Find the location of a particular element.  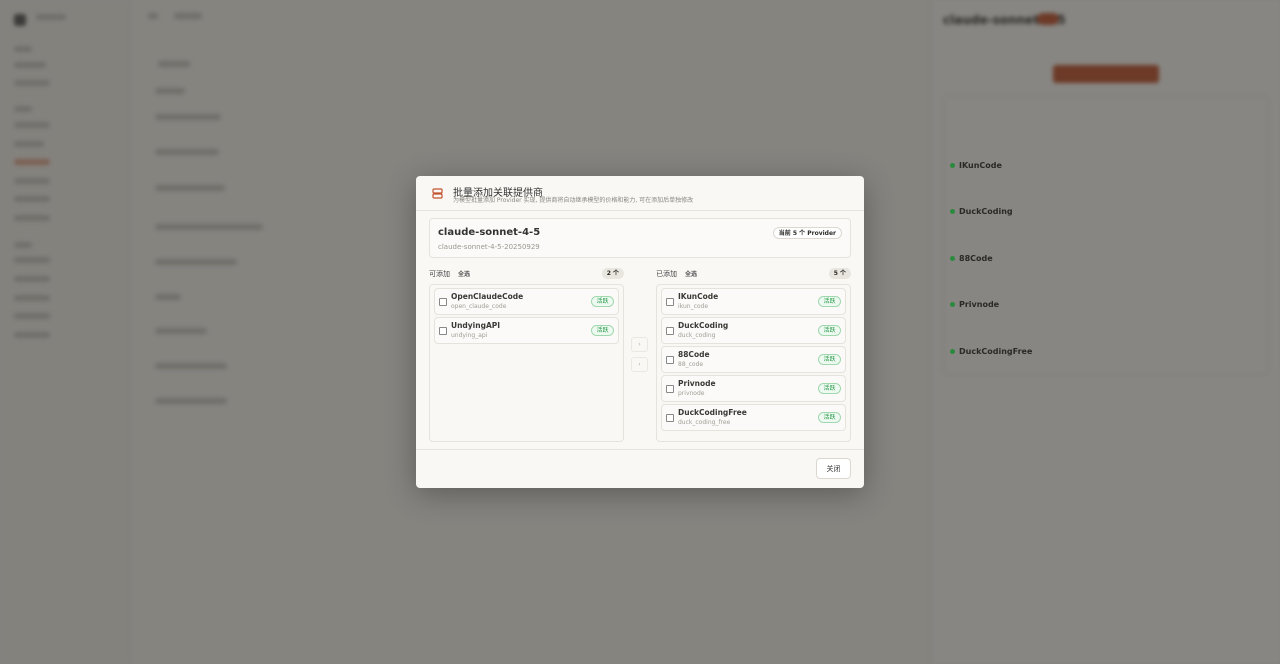

list-item: IKunCode ikun_code 活跃 is located at coordinates (753, 301).